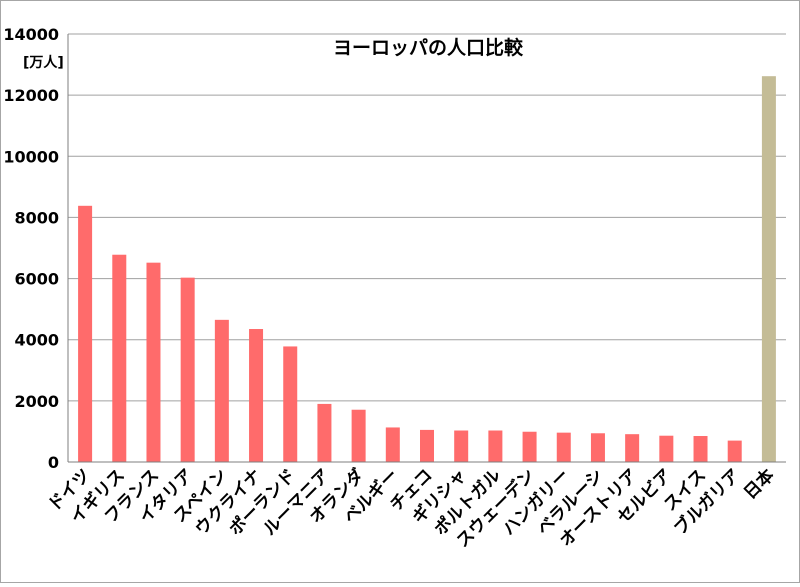 This screenshot has height=587, width=800. What do you see at coordinates (31, 248) in the screenshot?
I see `y-tick-labels: 0 2000 4000 6000 8000 10000 12000 14000` at bounding box center [31, 248].